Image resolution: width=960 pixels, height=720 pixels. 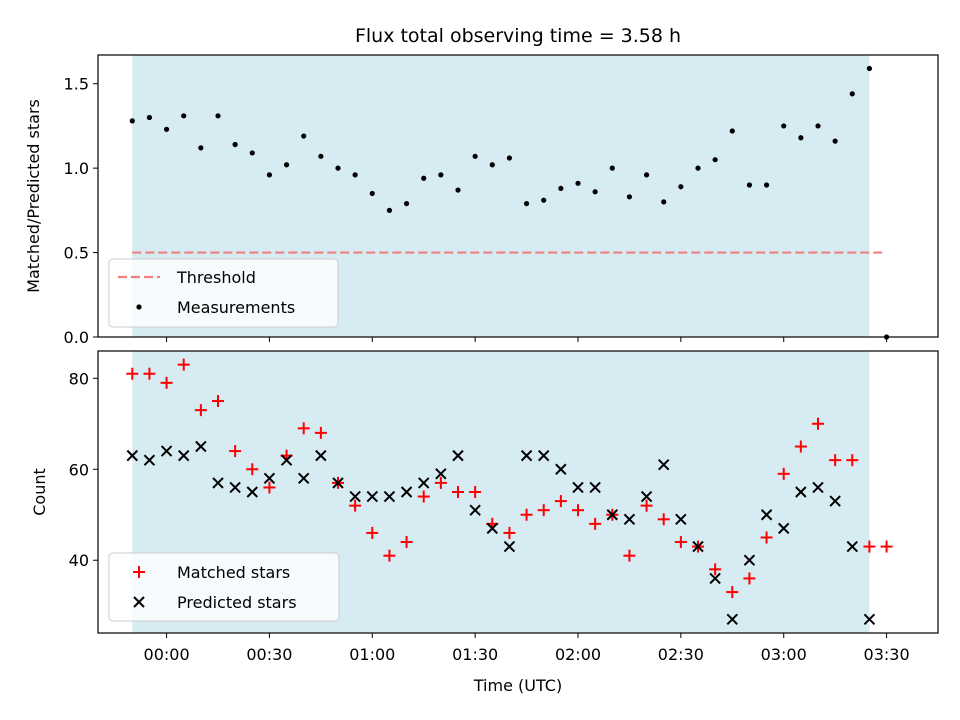 What do you see at coordinates (79, 378) in the screenshot?
I see `count-y-tick-label: 80` at bounding box center [79, 378].